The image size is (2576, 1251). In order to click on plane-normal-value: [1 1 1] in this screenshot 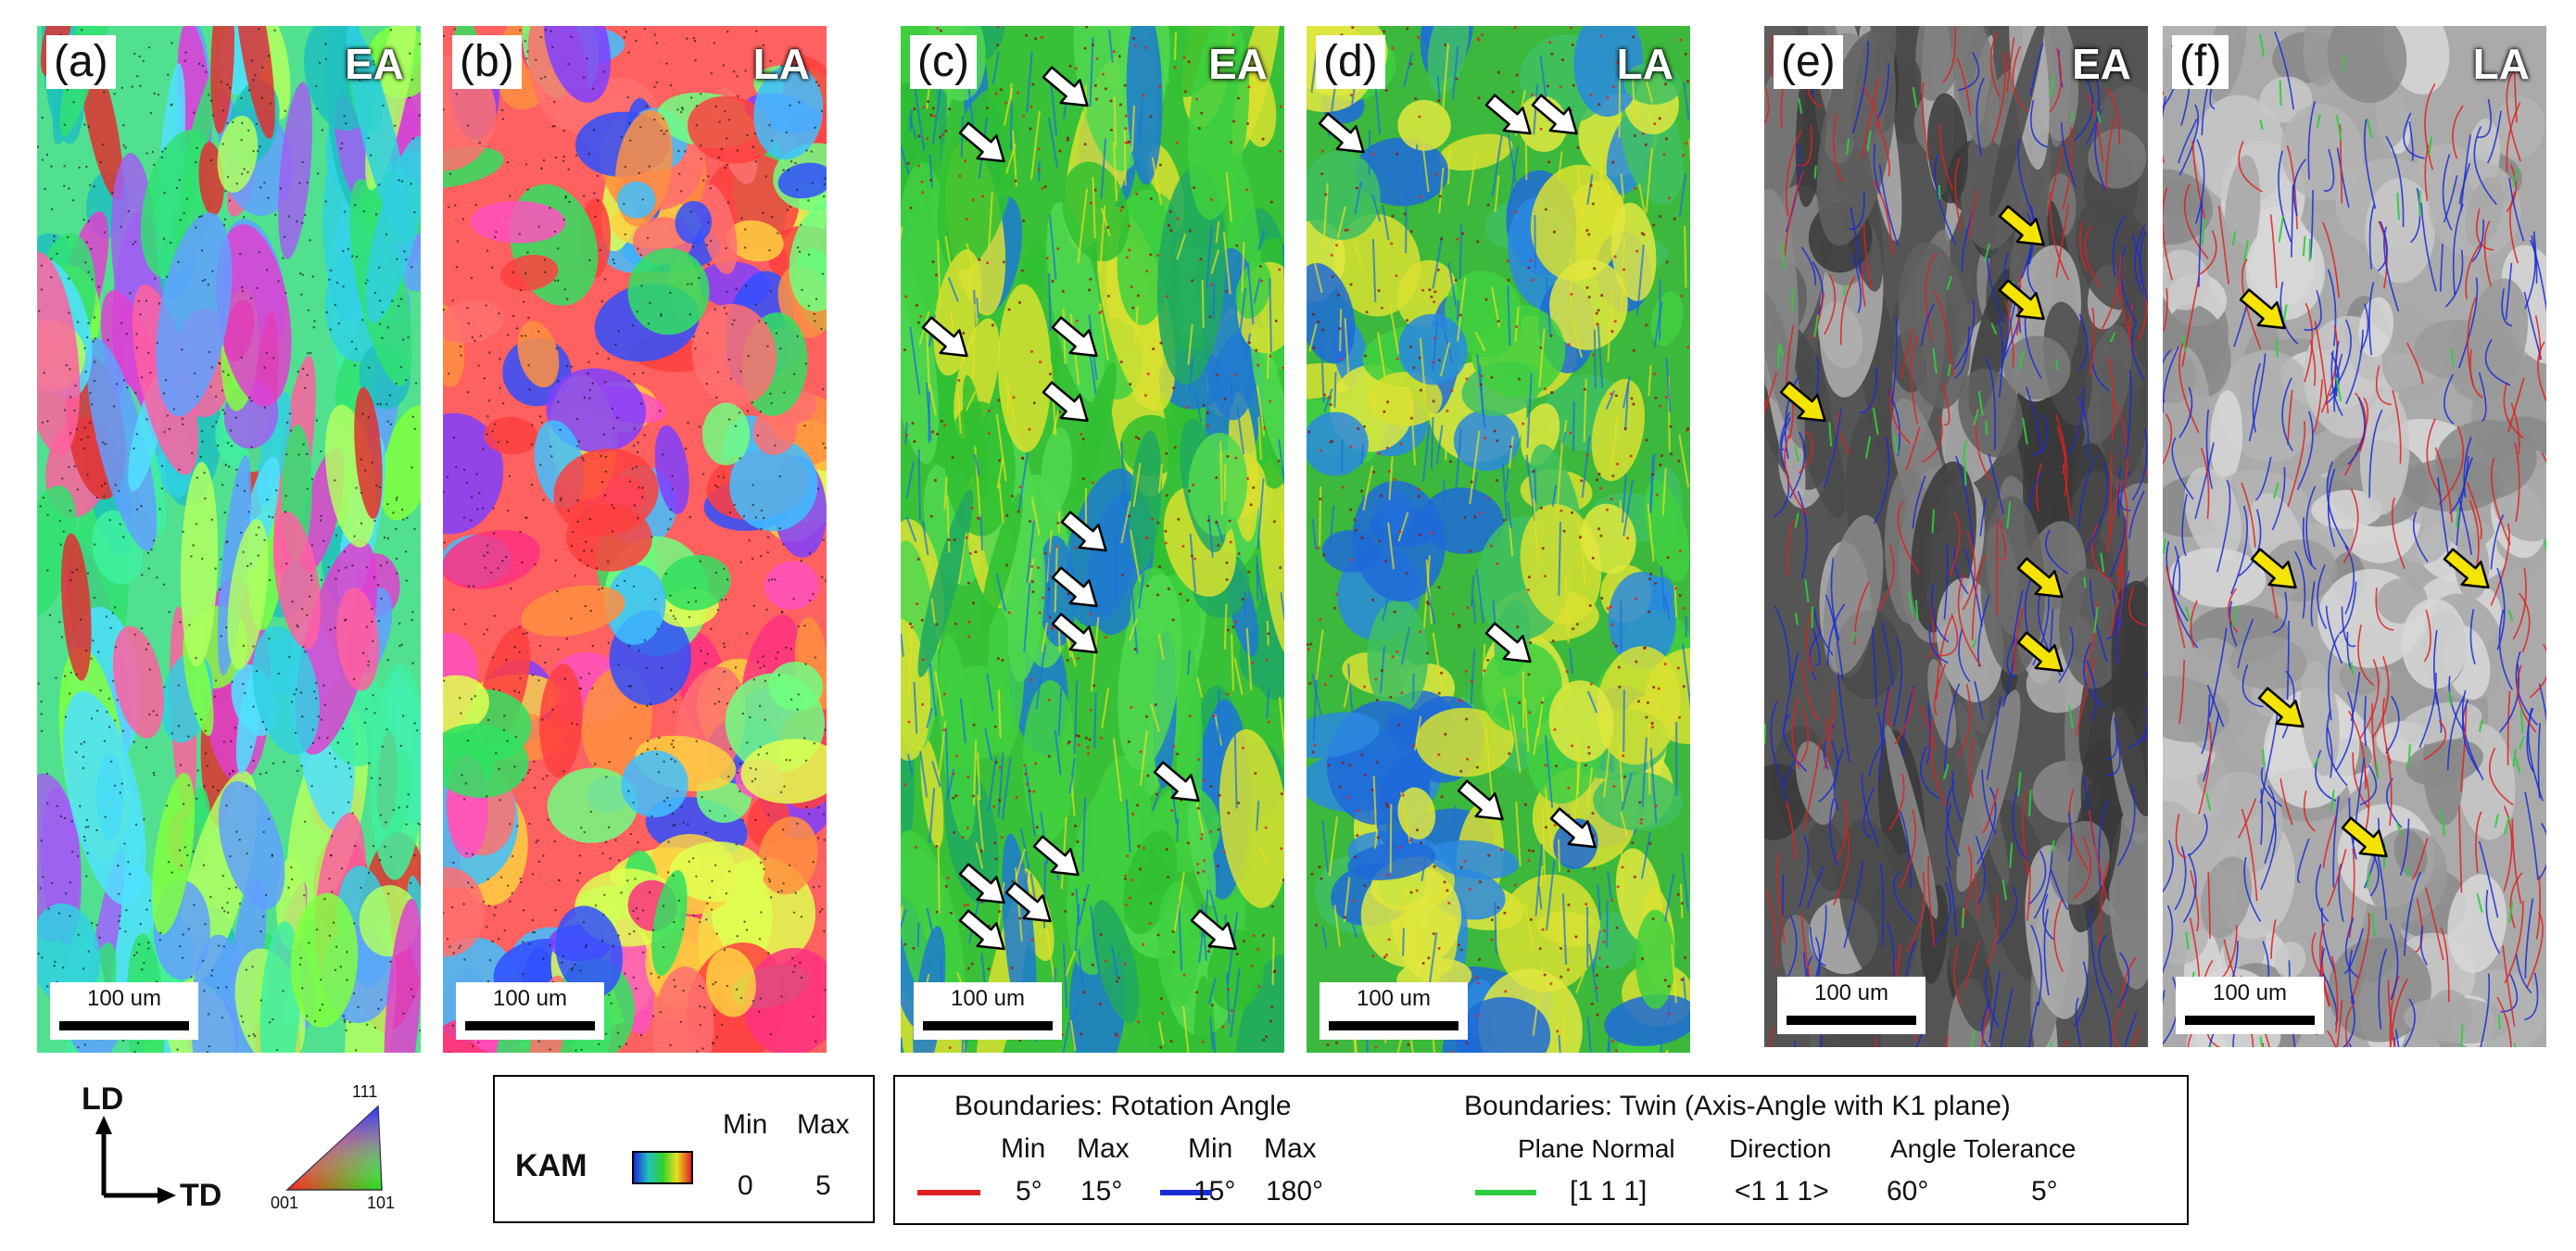, I will do `click(1609, 1191)`.